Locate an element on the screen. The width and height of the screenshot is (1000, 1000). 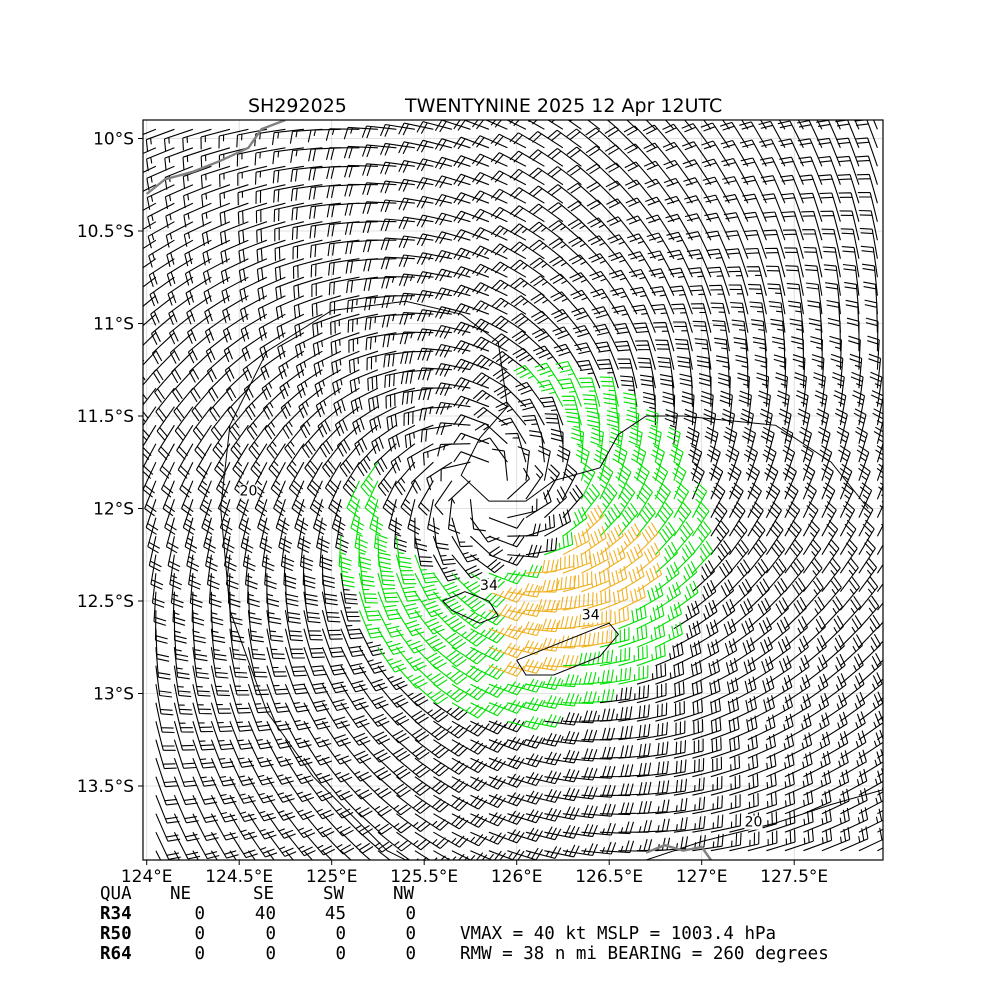
coastline-northwest is located at coordinates (215, 157).